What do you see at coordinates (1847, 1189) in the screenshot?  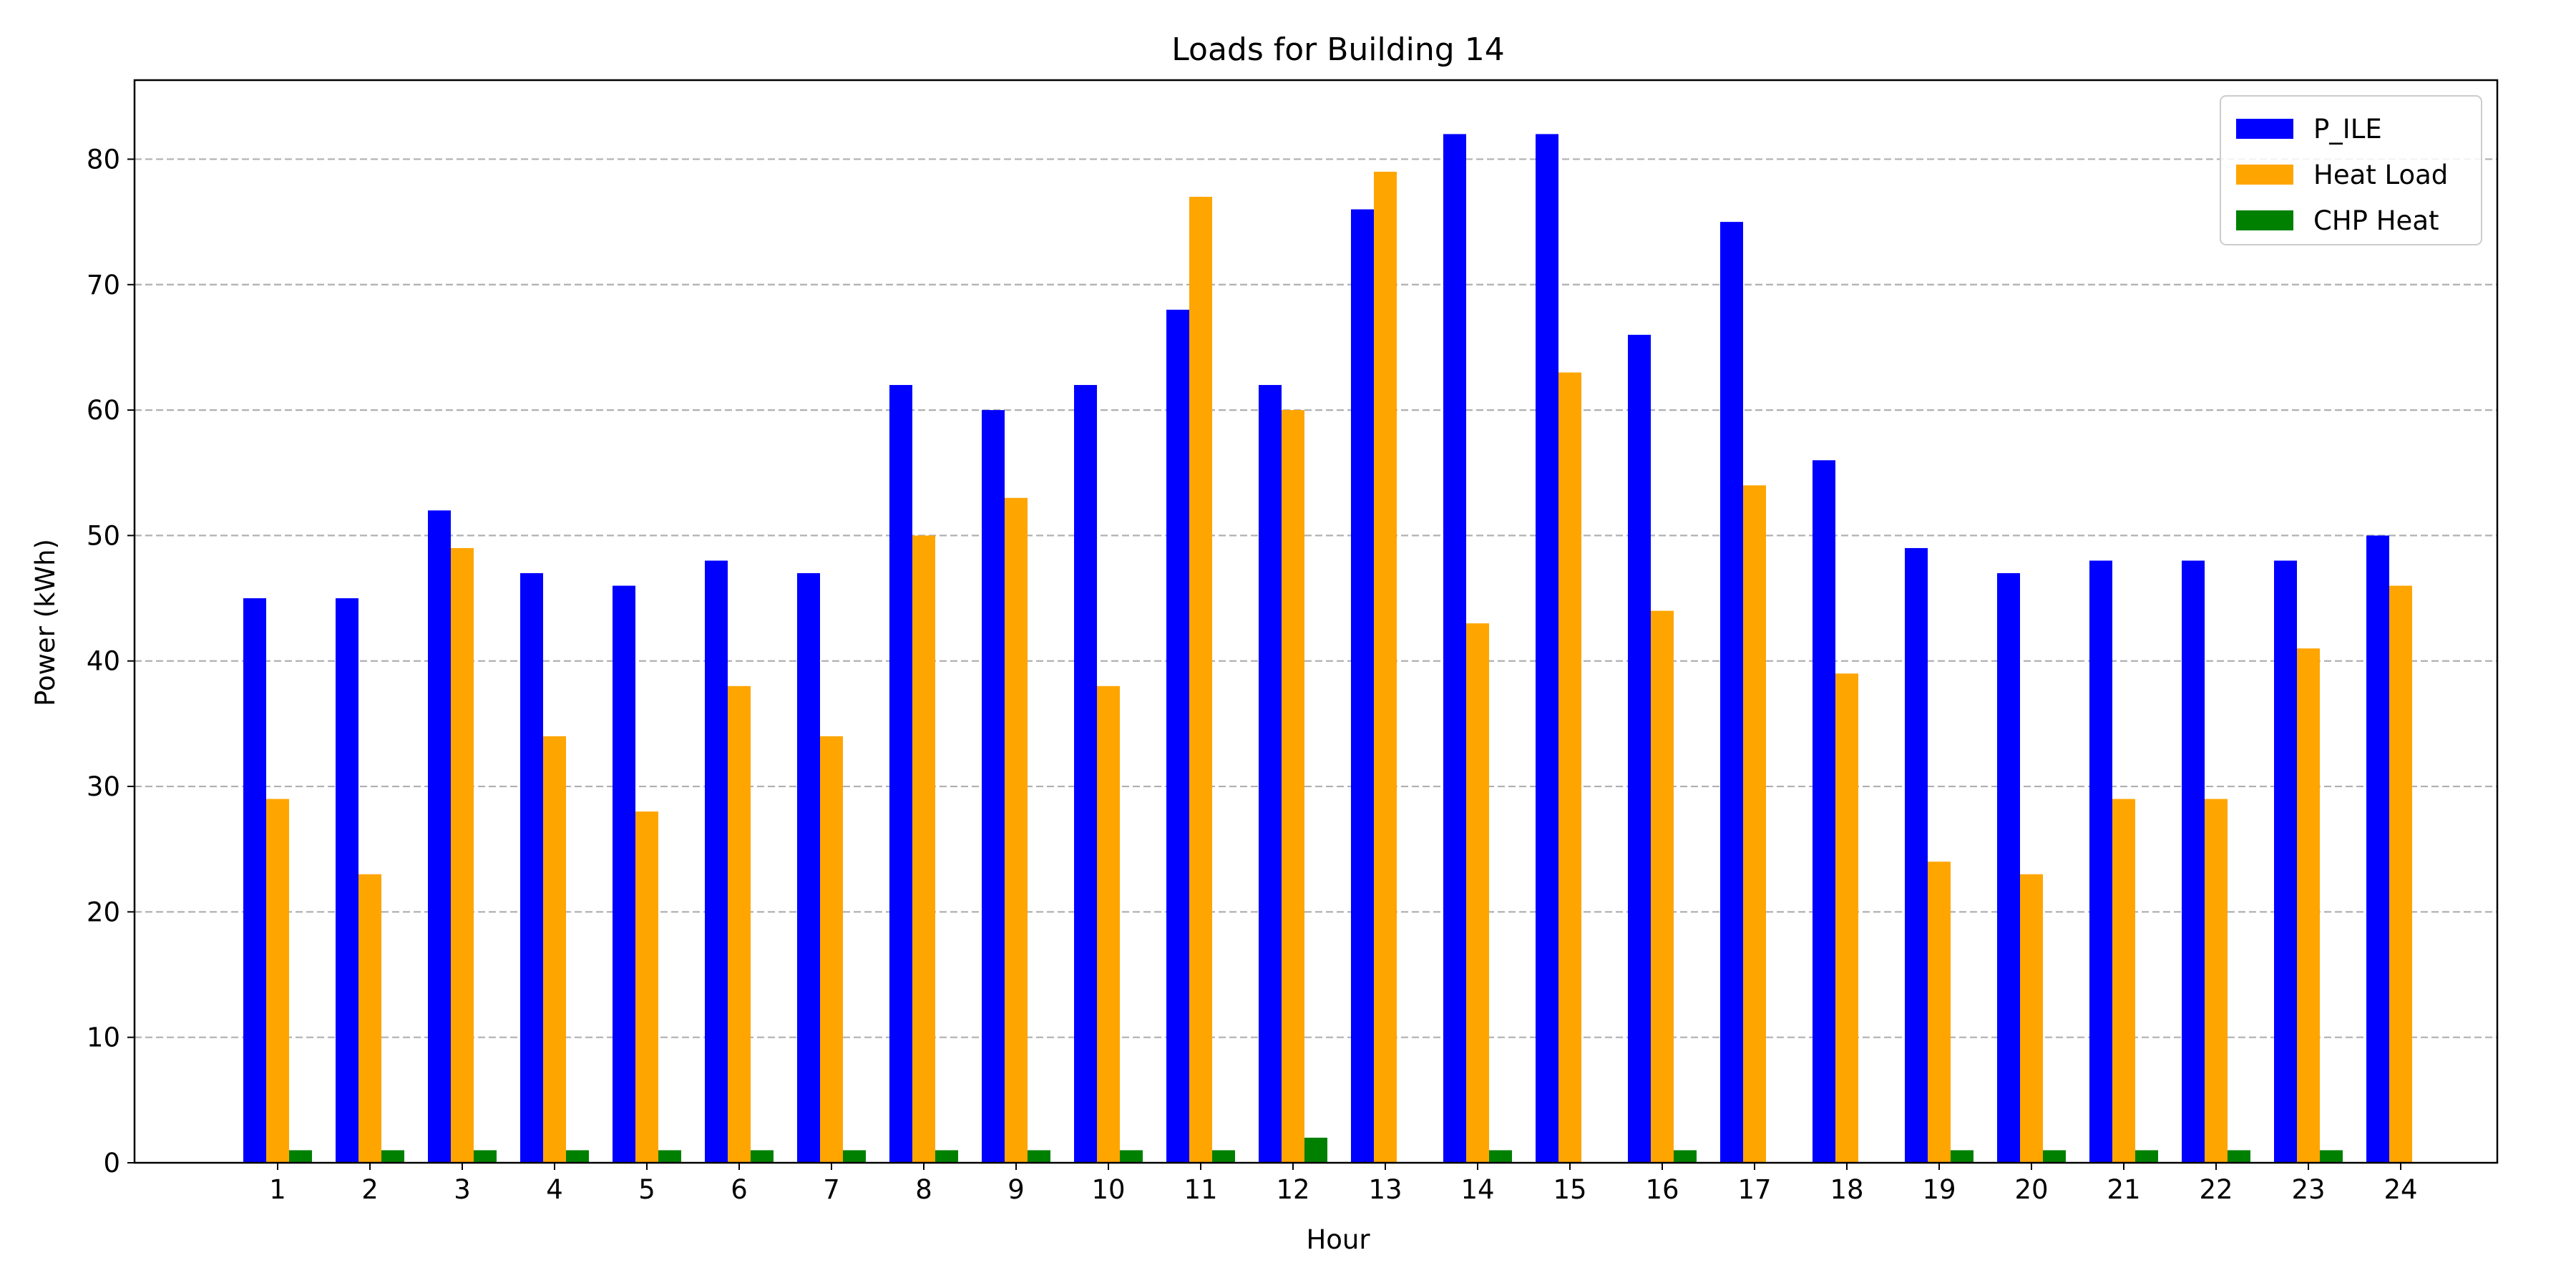 I see `x-tick-label: 18` at bounding box center [1847, 1189].